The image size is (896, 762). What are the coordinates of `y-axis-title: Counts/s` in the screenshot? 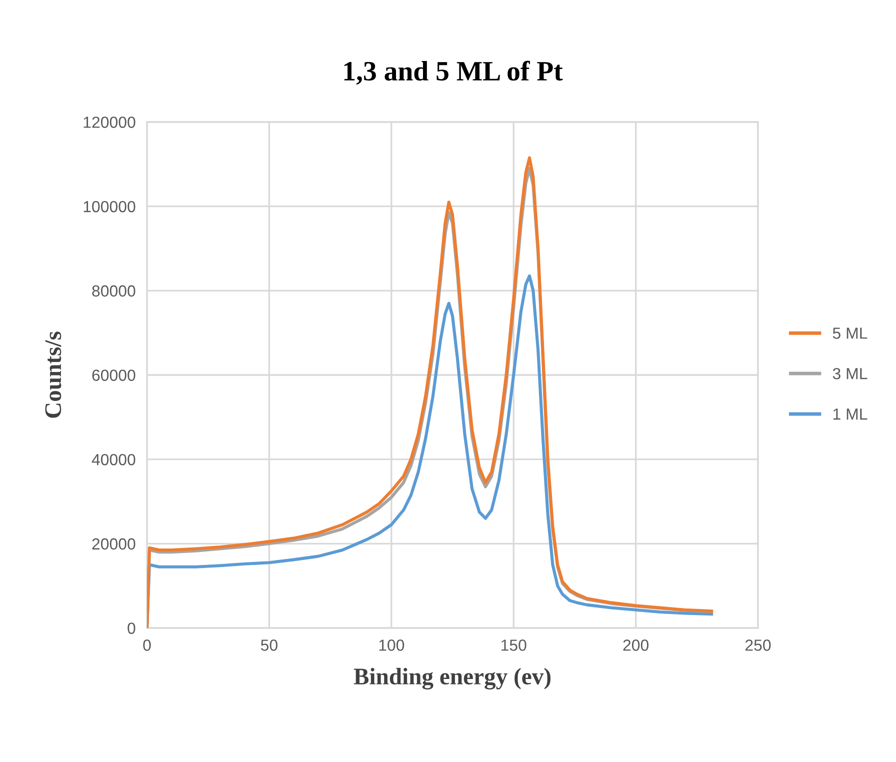 It's located at (53, 375).